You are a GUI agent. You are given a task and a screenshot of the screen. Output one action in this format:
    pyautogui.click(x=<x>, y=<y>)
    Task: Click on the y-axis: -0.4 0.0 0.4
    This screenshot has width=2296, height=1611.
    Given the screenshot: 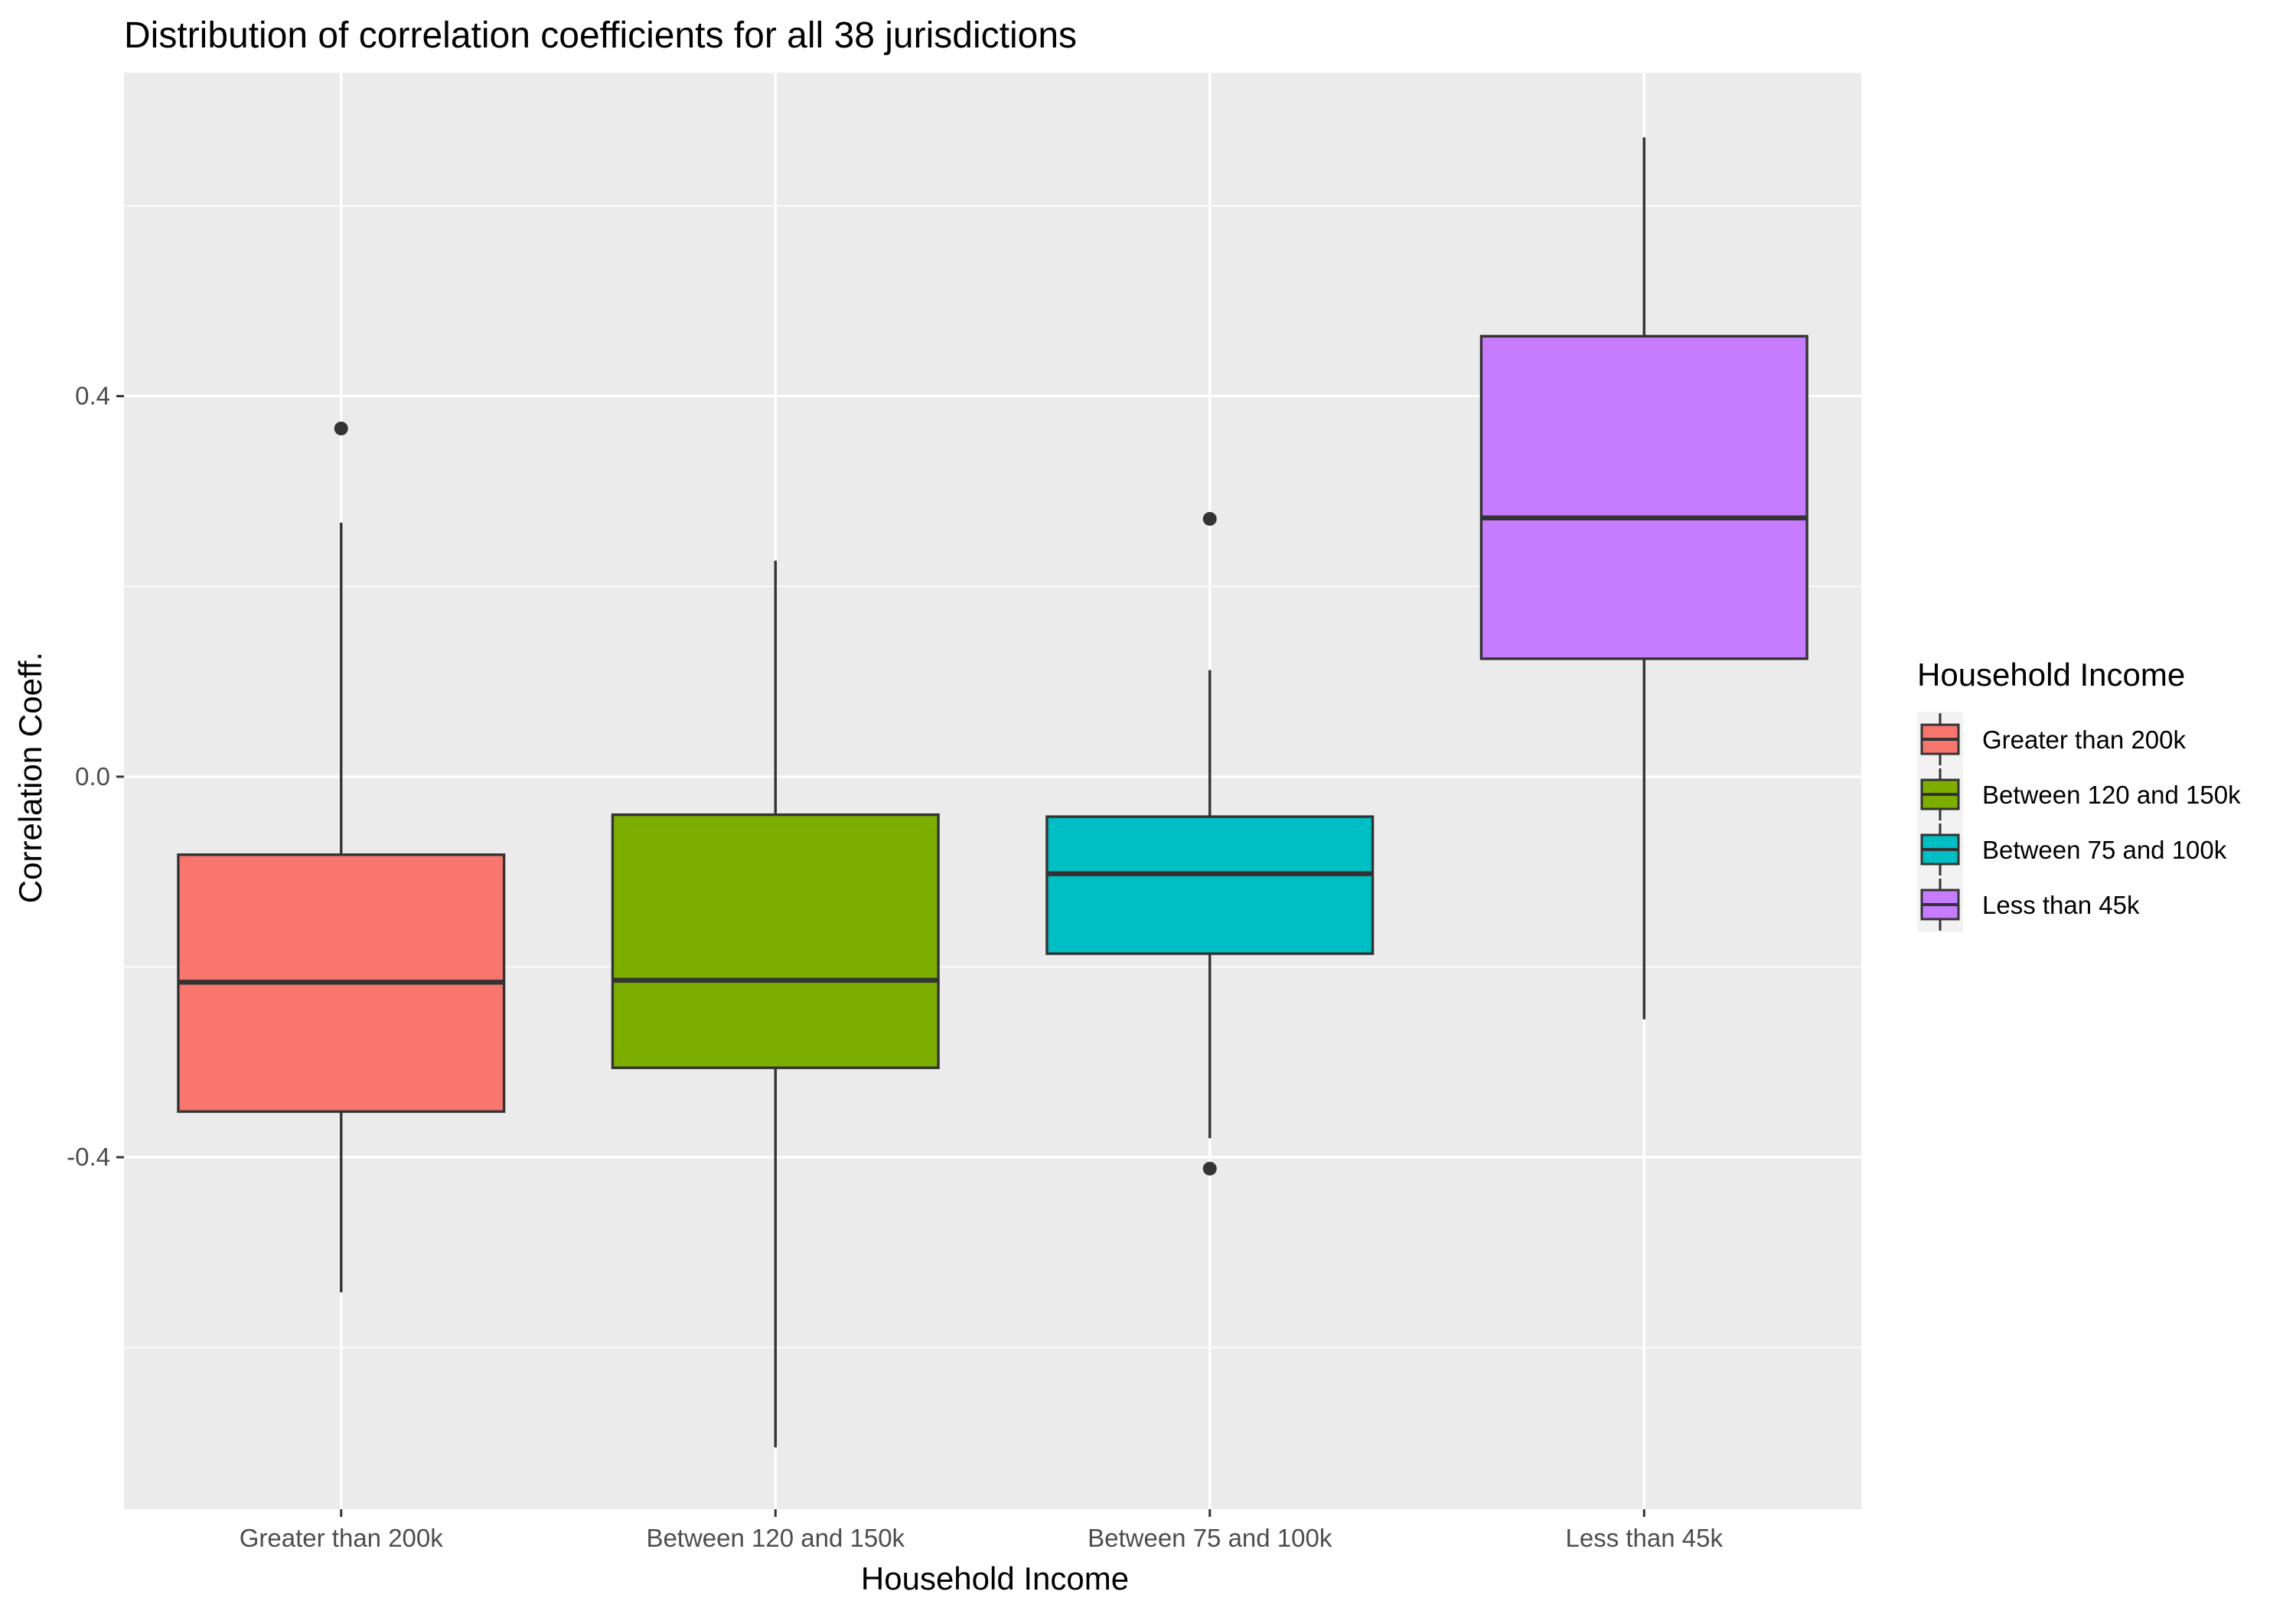 What is the action you would take?
    pyautogui.click(x=95, y=776)
    